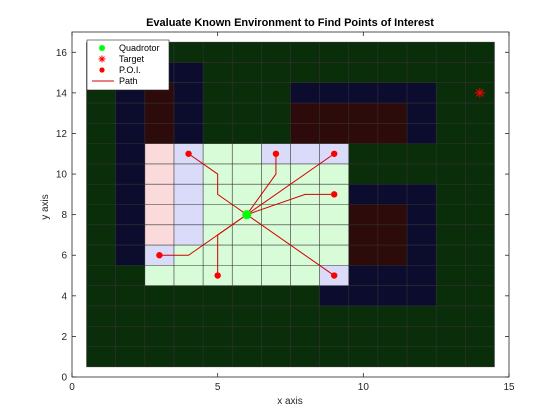  I want to click on region-maroon, so click(159, 113).